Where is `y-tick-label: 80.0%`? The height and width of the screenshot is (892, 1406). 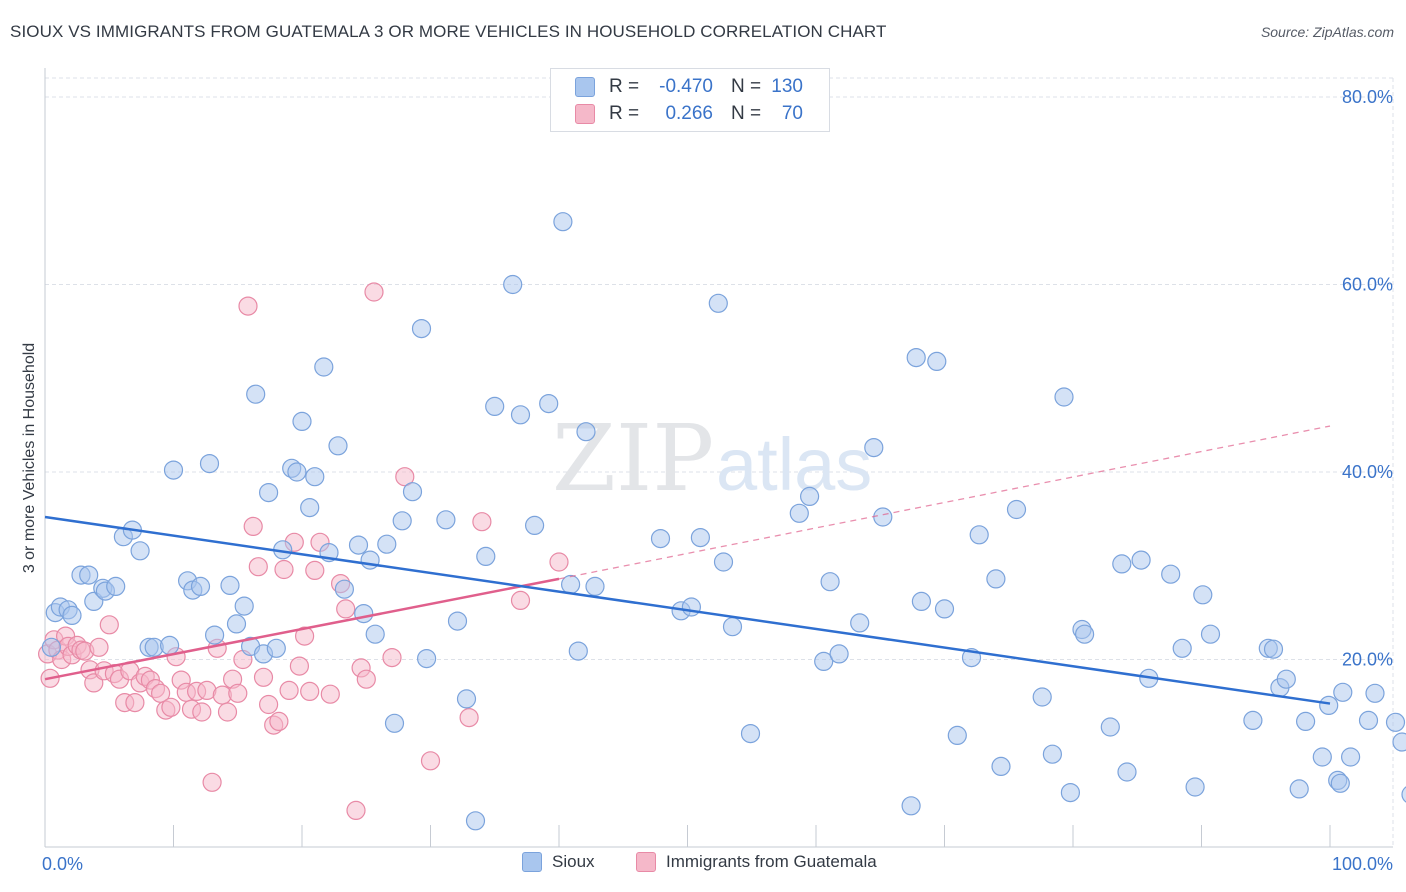 y-tick-label: 80.0% is located at coordinates (1367, 97).